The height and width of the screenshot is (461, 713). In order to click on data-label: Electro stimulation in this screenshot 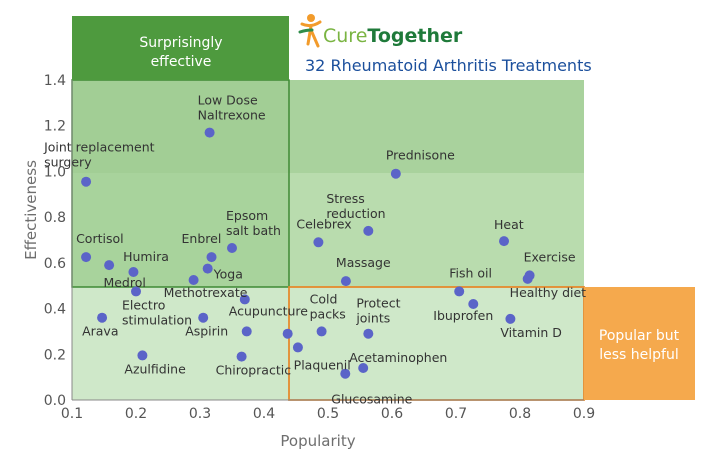, I will do `click(157, 312)`.